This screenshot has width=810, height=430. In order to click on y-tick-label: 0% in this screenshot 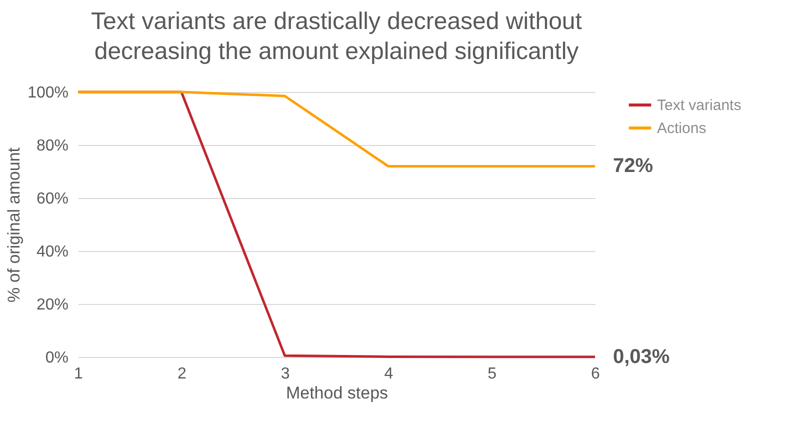, I will do `click(56, 358)`.